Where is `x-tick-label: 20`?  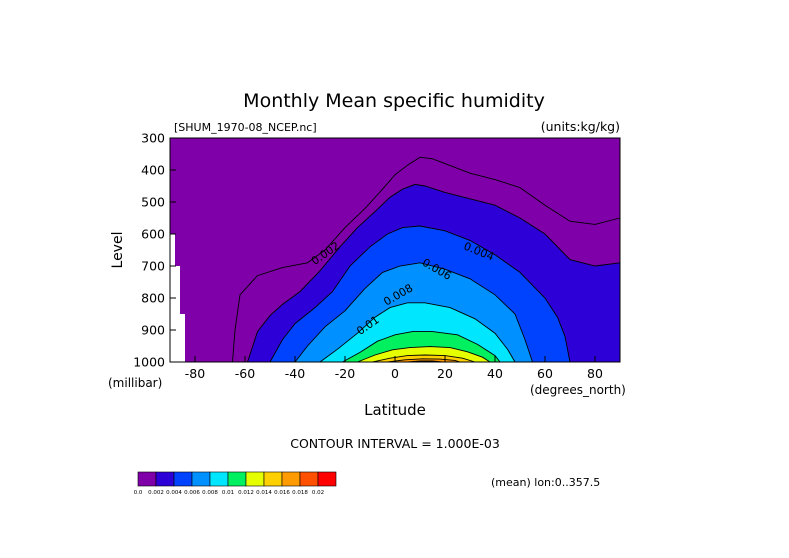 x-tick-label: 20 is located at coordinates (445, 373).